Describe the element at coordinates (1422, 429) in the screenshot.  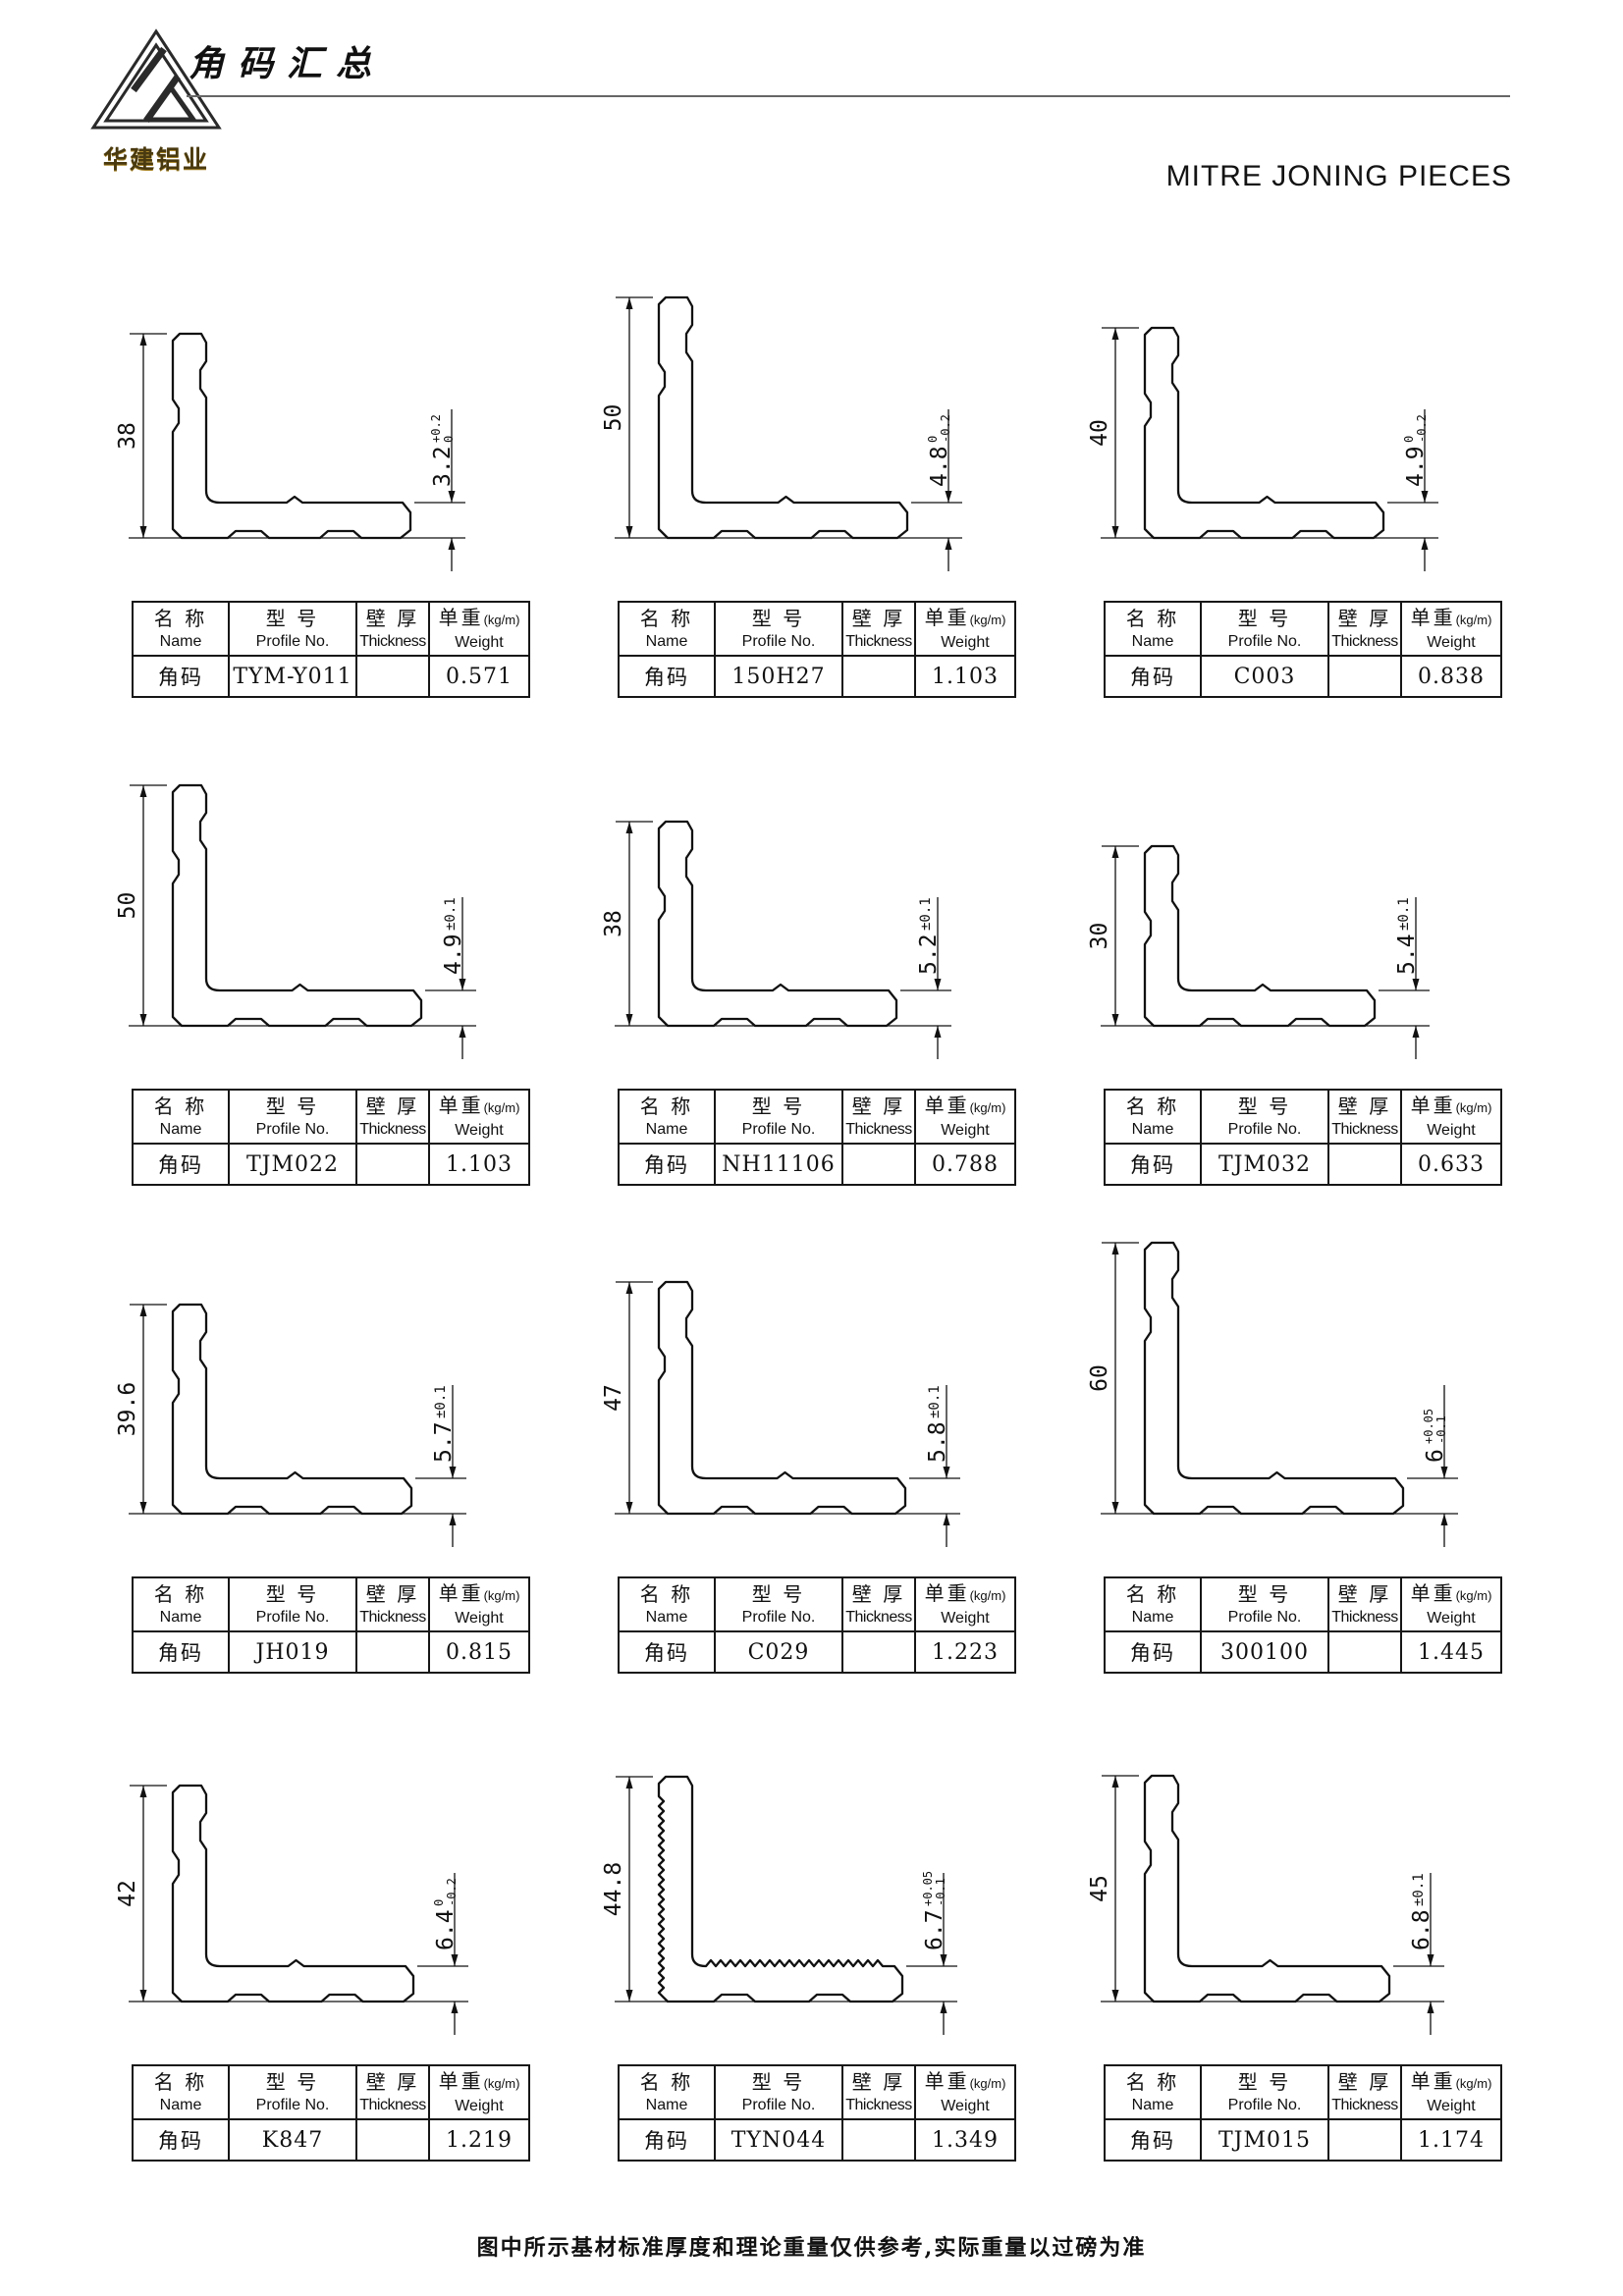
I see `svg-text: -0.2` at that location.